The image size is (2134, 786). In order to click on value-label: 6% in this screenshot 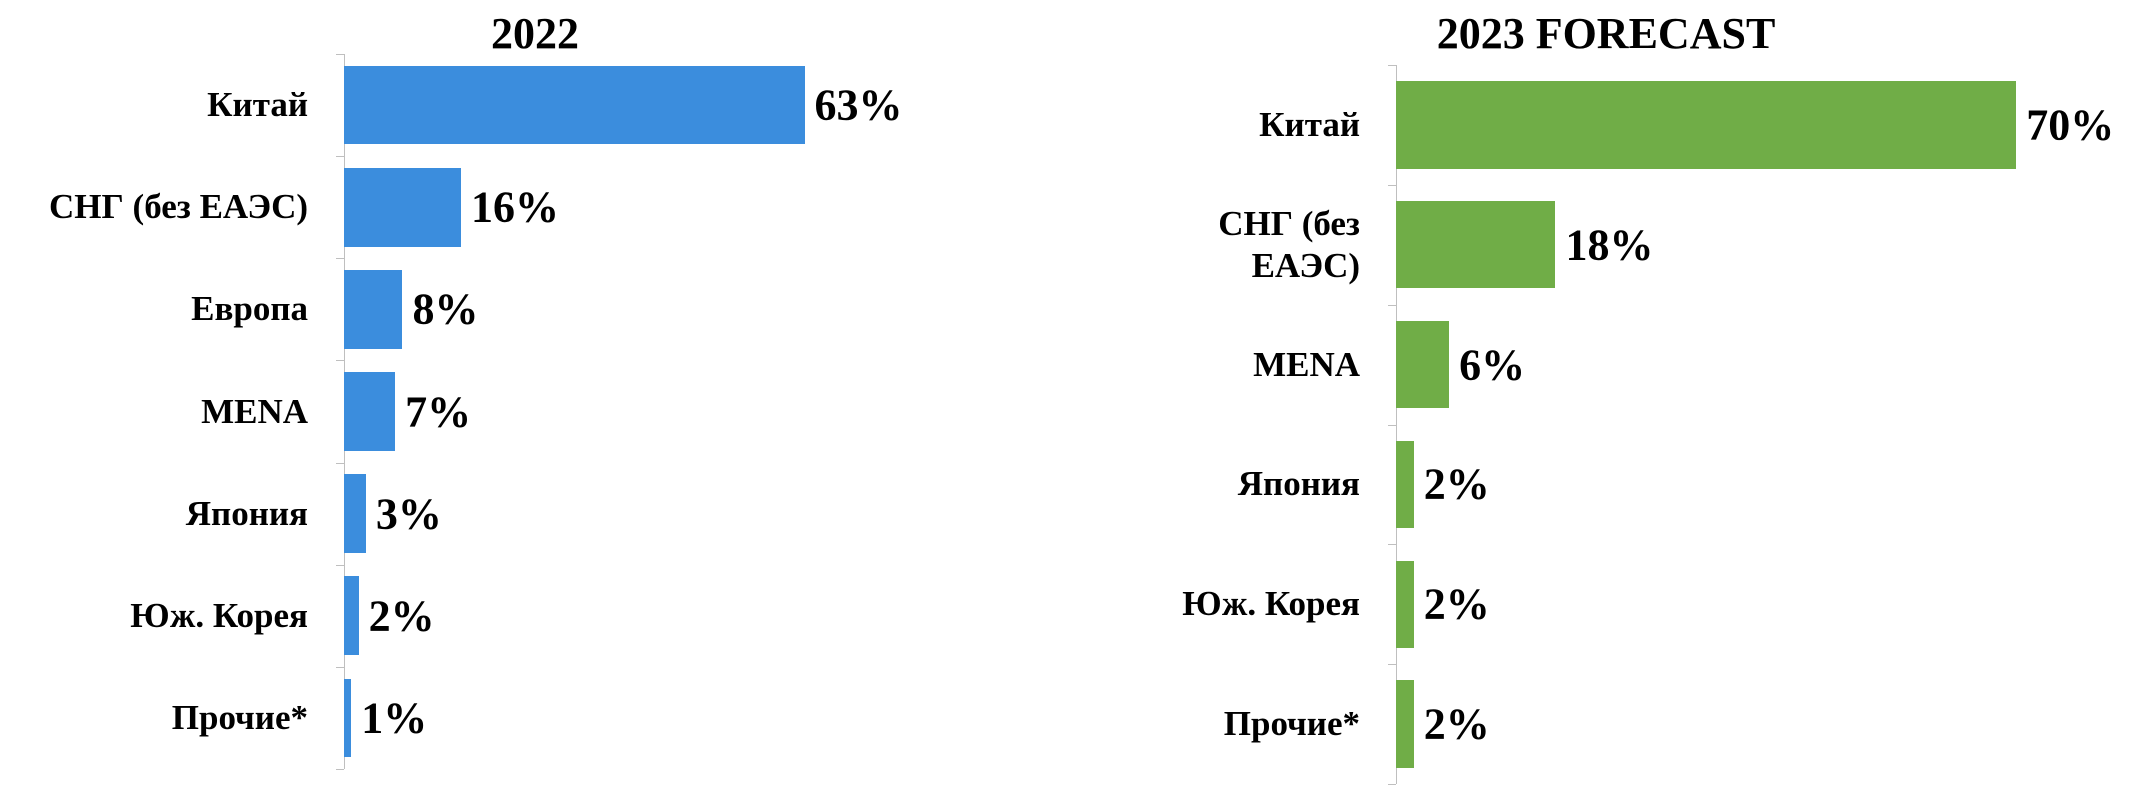, I will do `click(1492, 365)`.